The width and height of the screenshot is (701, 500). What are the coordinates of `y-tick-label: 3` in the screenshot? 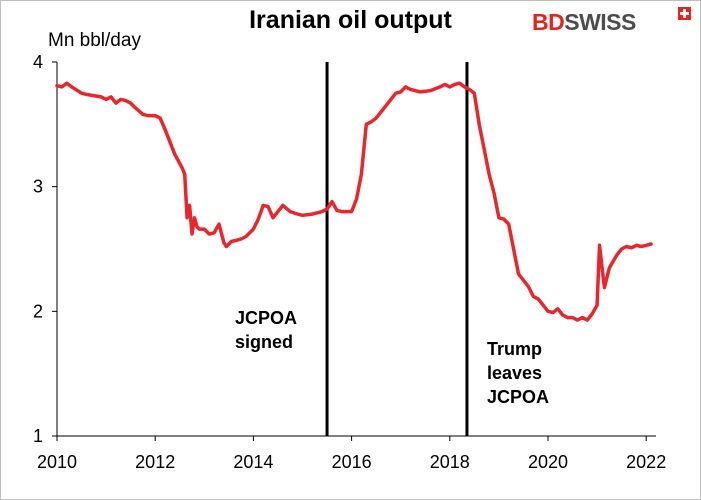 It's located at (38, 187).